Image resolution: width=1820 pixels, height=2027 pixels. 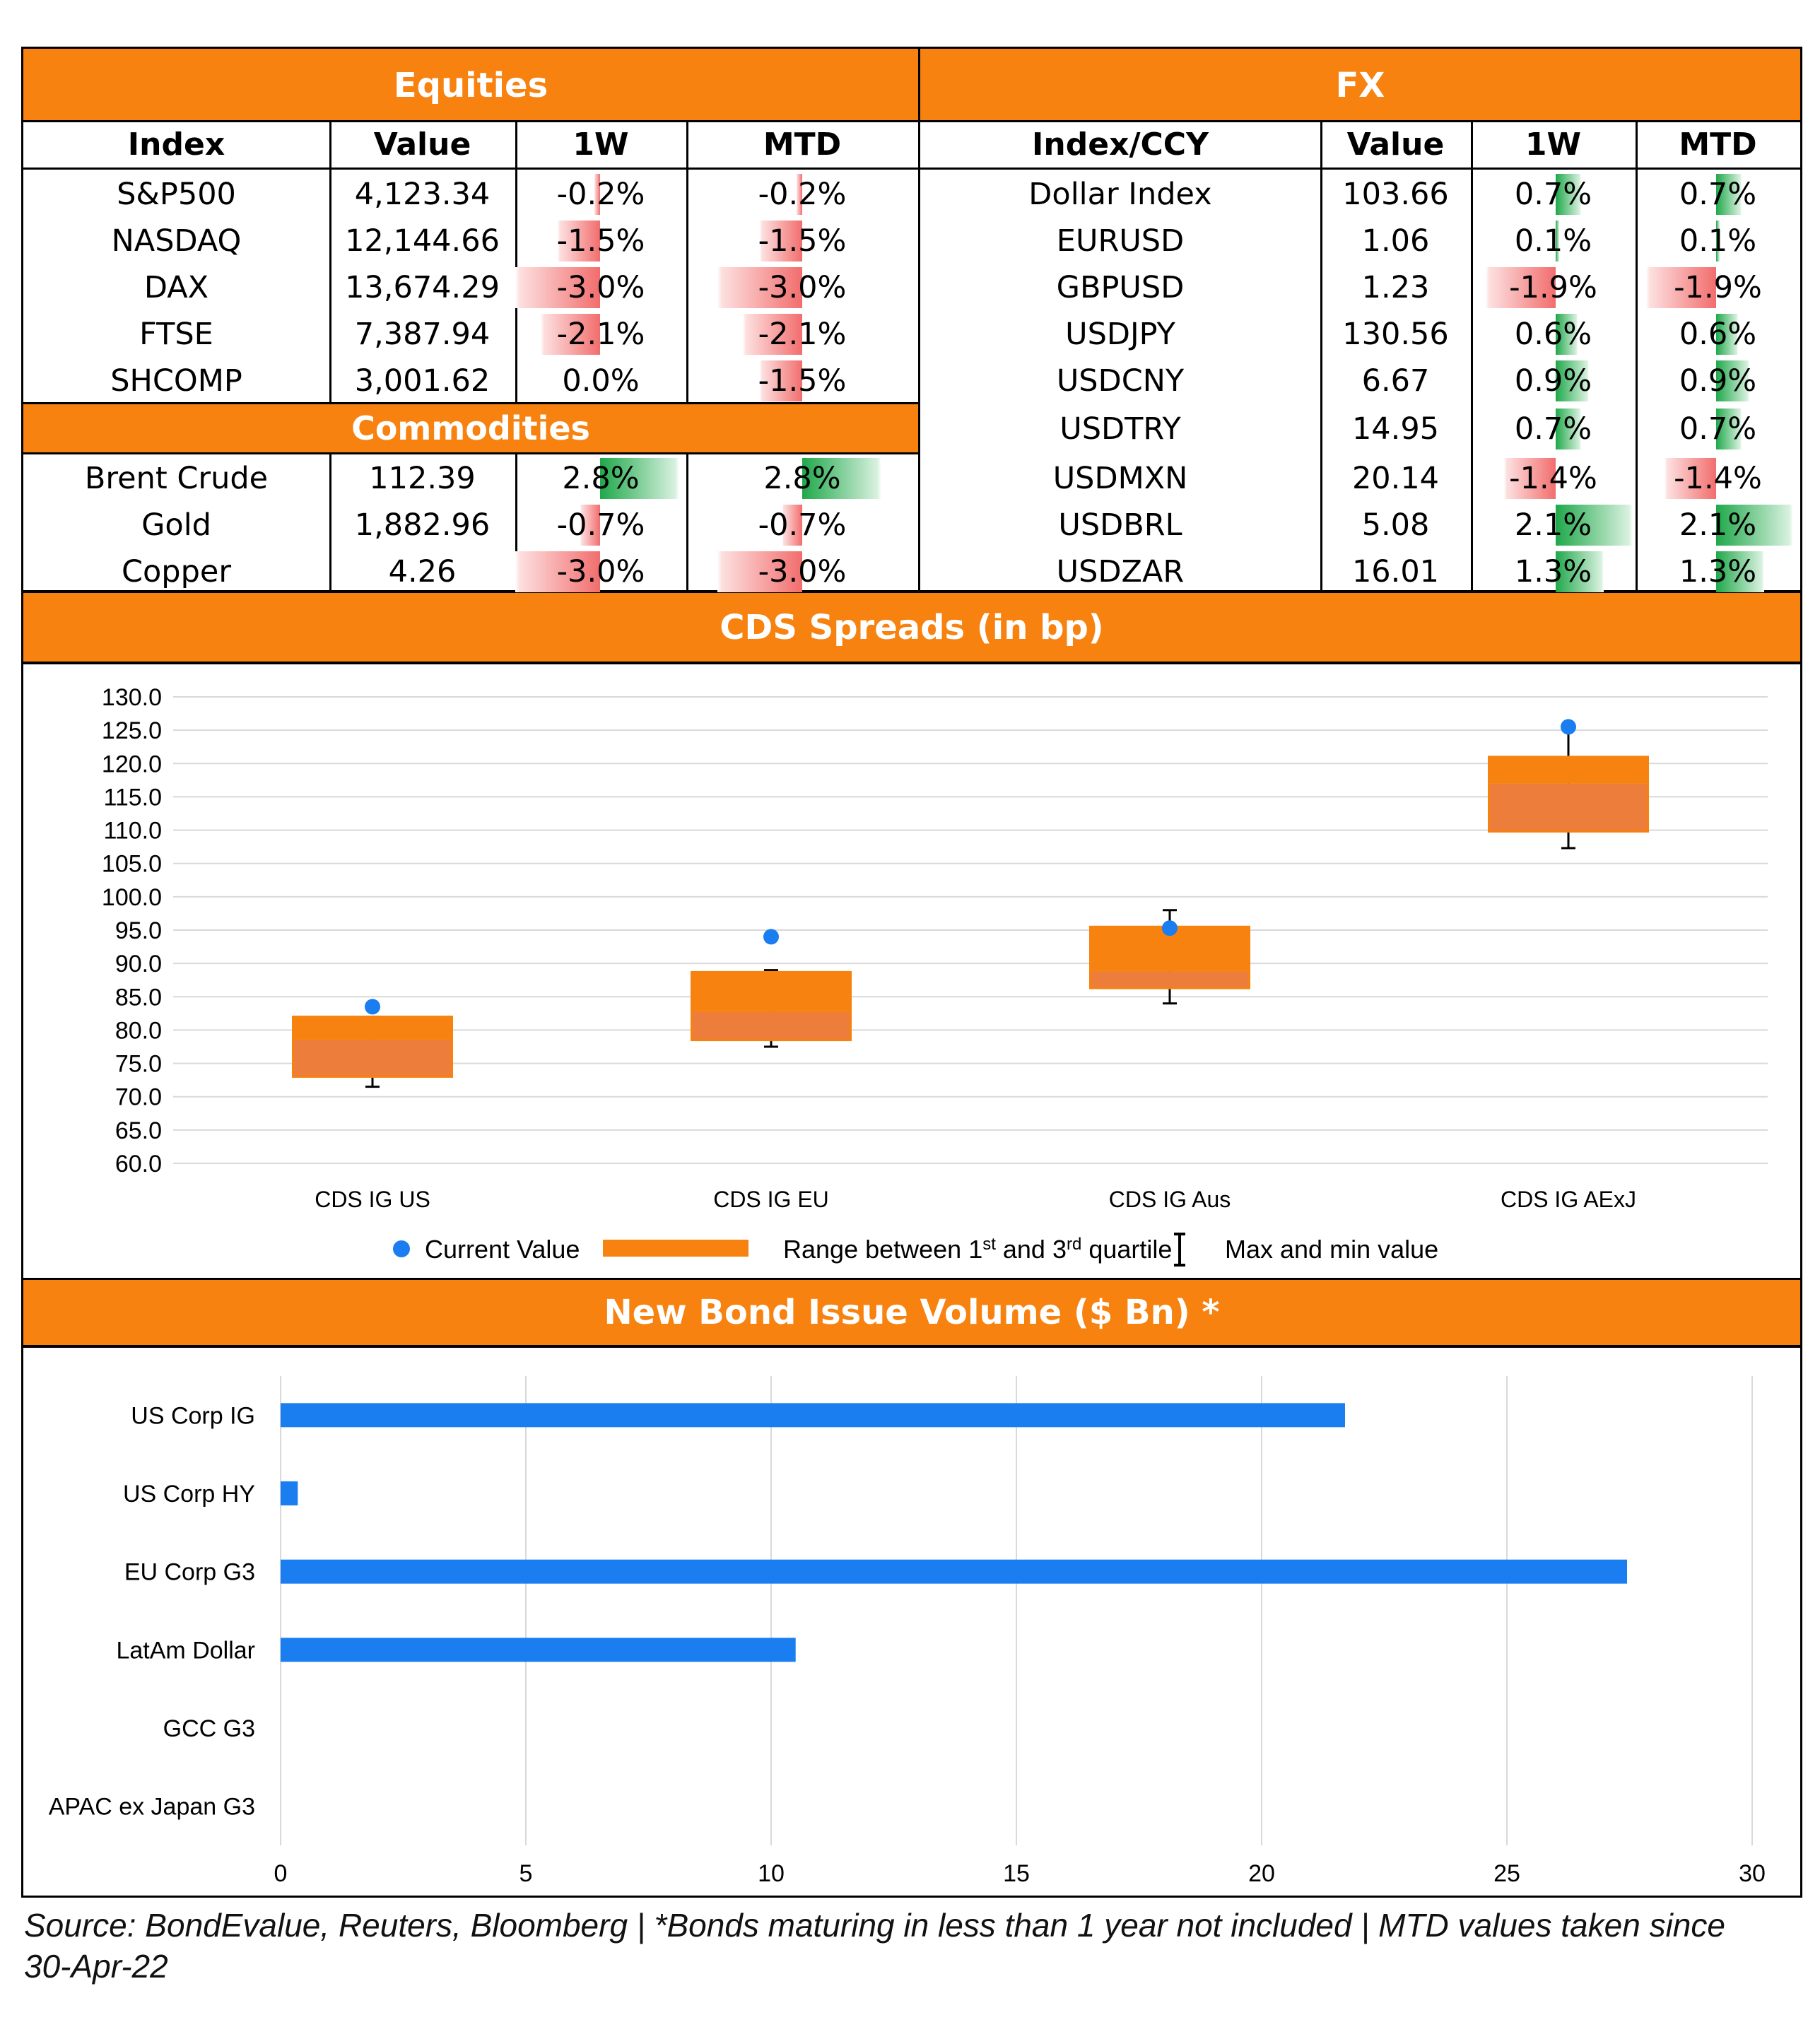 What do you see at coordinates (919, 319) in the screenshot?
I see `equities-fx-divider` at bounding box center [919, 319].